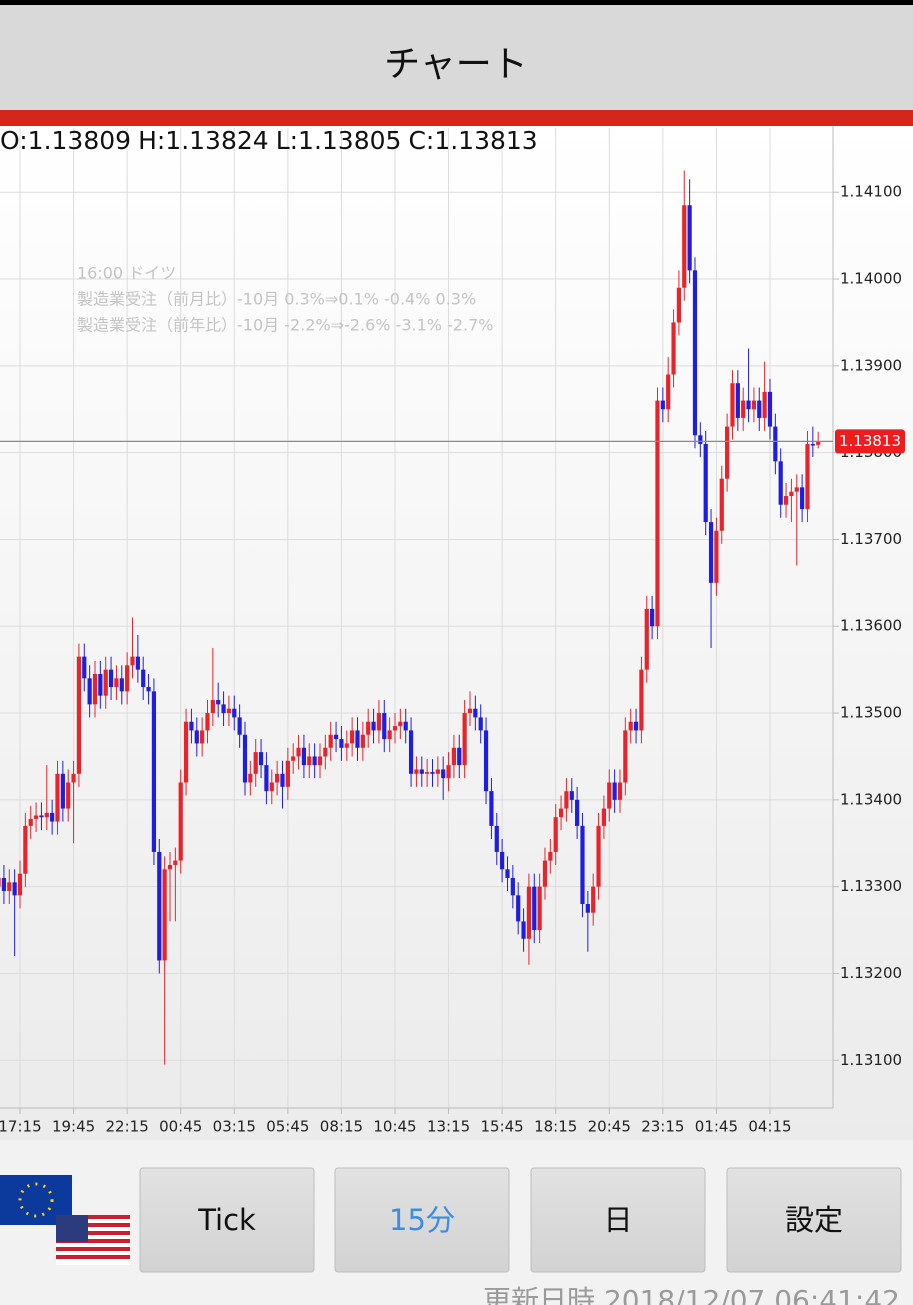 The height and width of the screenshot is (1305, 913). What do you see at coordinates (871, 626) in the screenshot?
I see `y-tick-label: 1.13600` at bounding box center [871, 626].